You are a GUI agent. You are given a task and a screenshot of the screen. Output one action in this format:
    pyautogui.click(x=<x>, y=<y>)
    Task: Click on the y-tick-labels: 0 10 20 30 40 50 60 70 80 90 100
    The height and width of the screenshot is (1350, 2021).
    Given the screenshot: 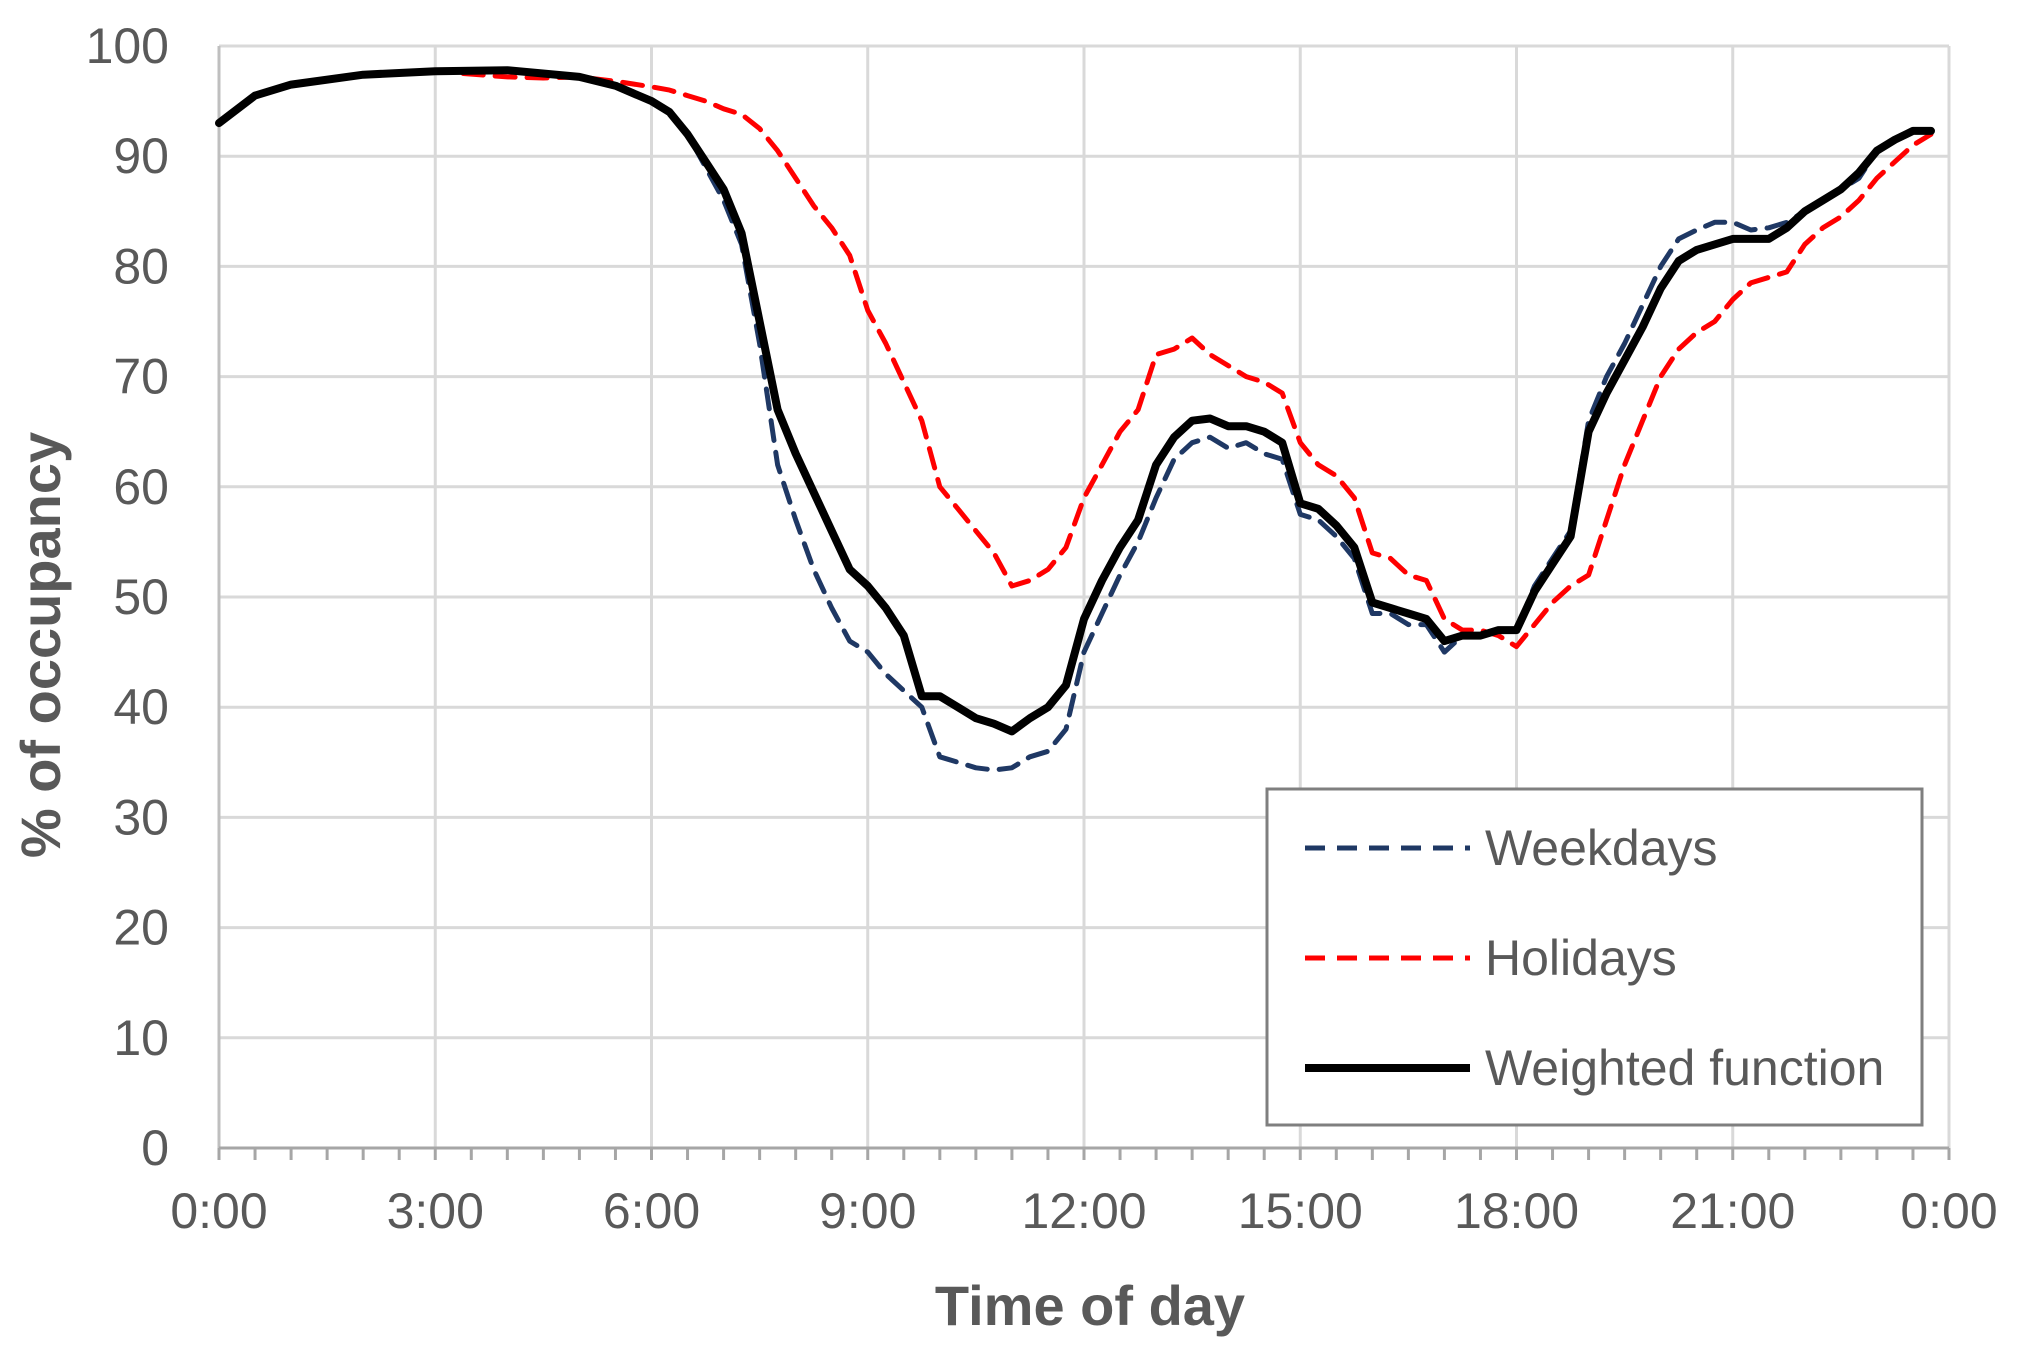 What is the action you would take?
    pyautogui.click(x=127, y=597)
    